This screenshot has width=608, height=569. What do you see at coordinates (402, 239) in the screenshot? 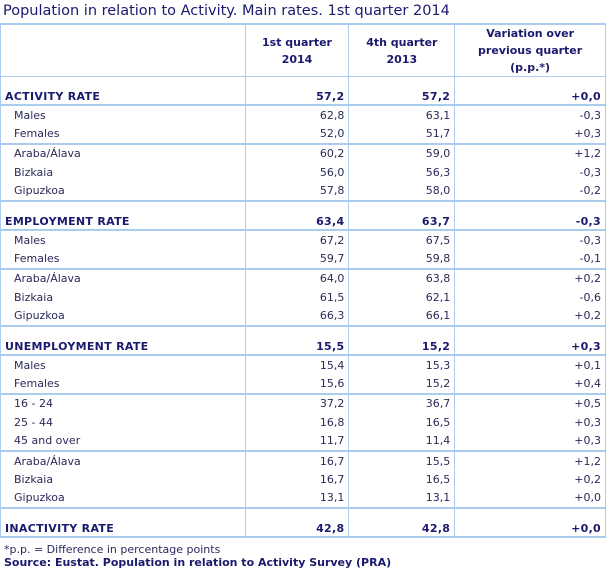
I see `value-cell: 67,5` at bounding box center [402, 239].